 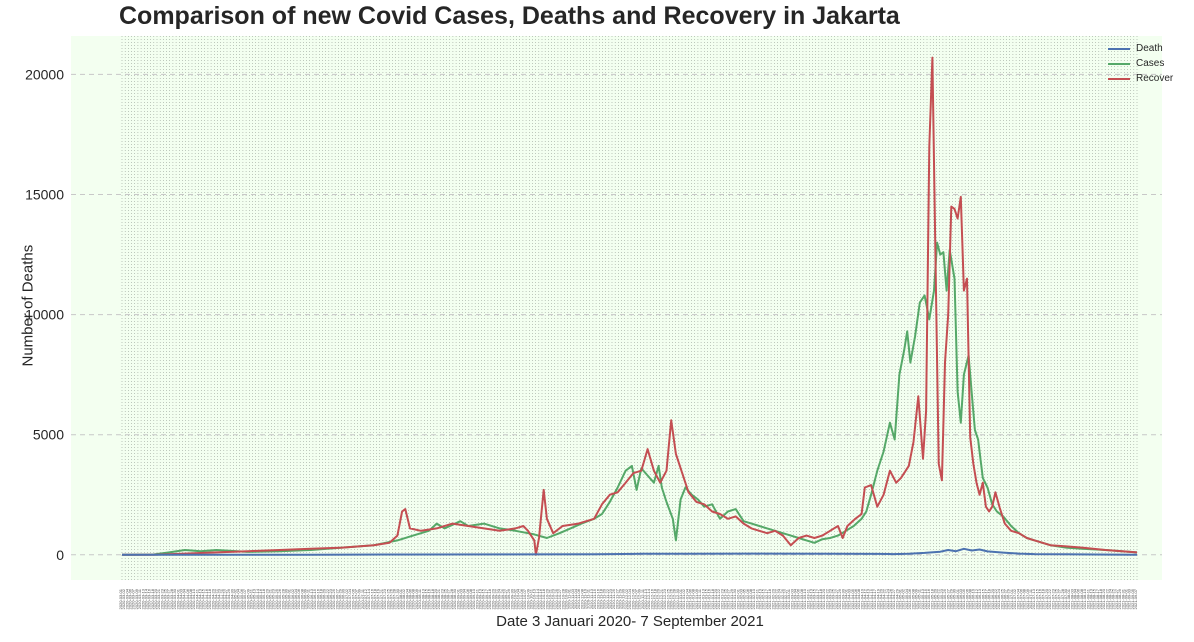 I want to click on y-tick-label: 20000, so click(x=44, y=74).